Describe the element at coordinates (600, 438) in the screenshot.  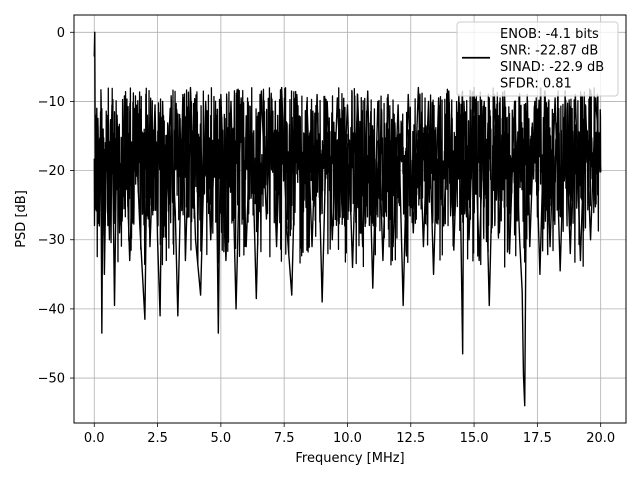
I see `x-tick-label: 20.0` at that location.